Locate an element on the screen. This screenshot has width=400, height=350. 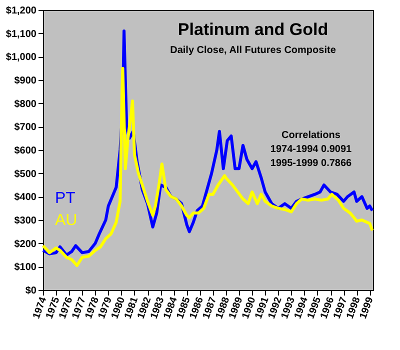
y-tick-label: $100 is located at coordinates (25, 268).